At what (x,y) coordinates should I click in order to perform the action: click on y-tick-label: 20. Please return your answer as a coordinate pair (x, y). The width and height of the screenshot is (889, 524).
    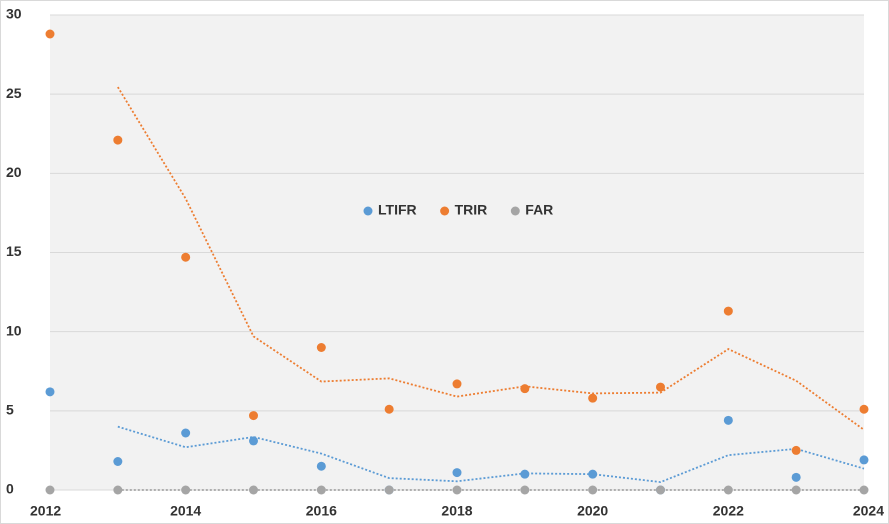
    Looking at the image, I should click on (14, 172).